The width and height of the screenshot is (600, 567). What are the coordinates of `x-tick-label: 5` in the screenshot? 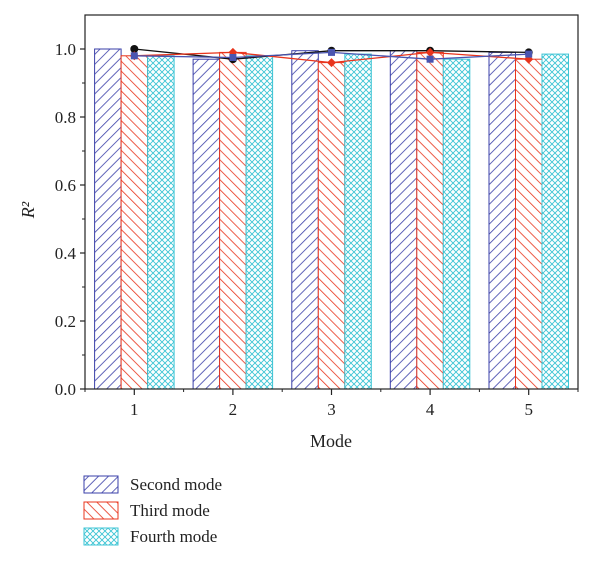 It's located at (528, 409).